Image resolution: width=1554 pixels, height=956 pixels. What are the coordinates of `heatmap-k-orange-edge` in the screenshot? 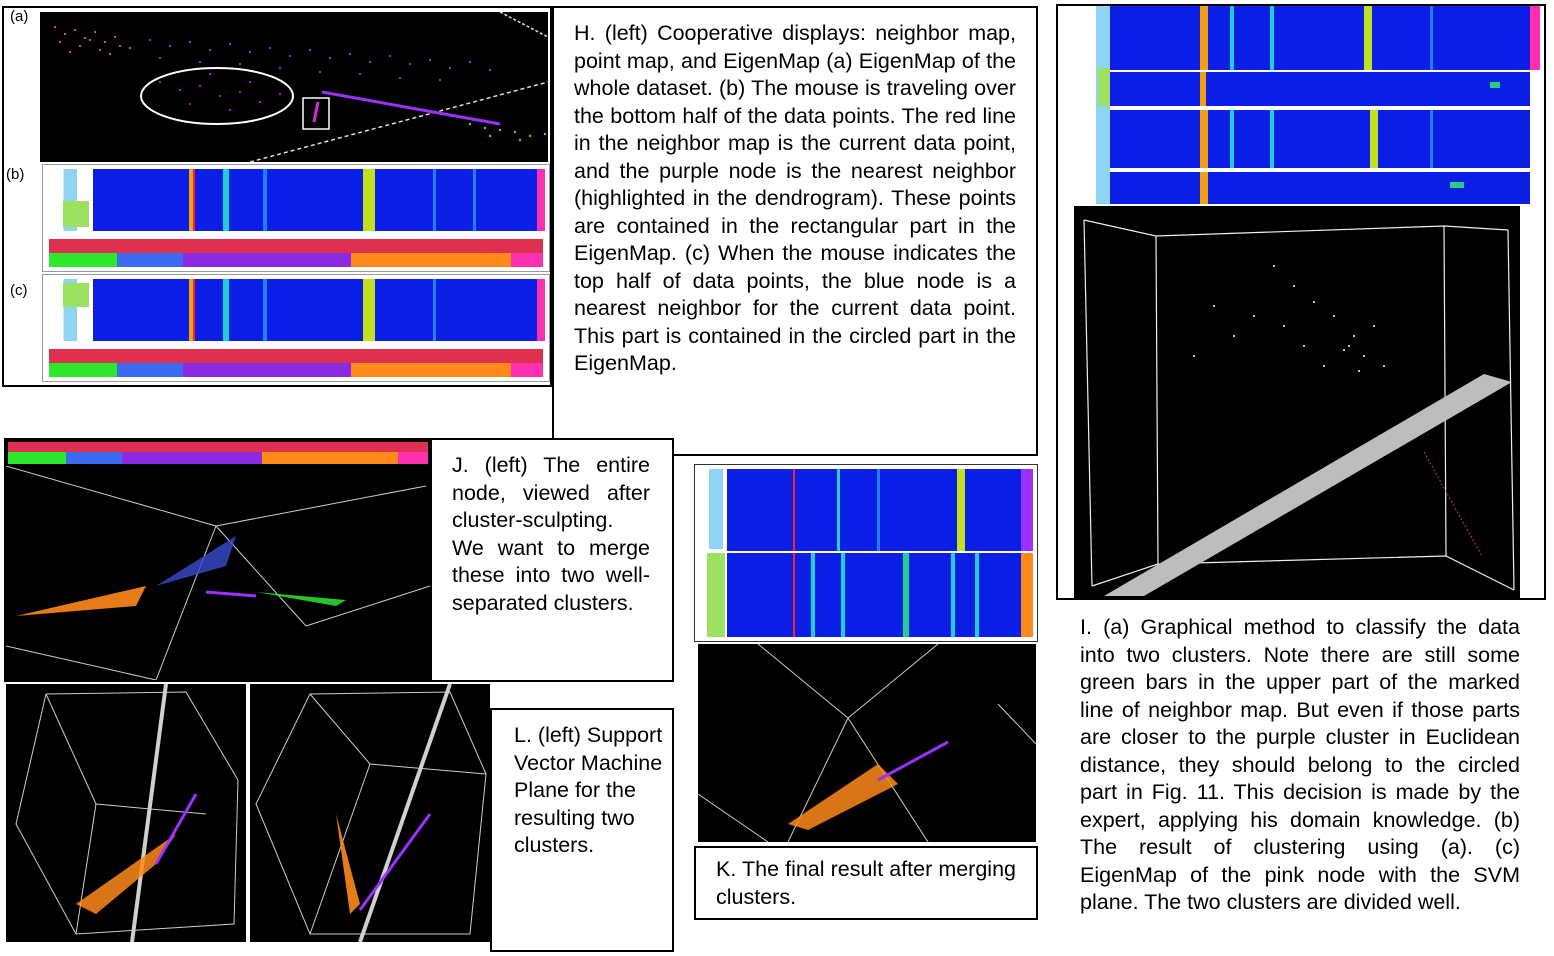 It's located at (1027, 595).